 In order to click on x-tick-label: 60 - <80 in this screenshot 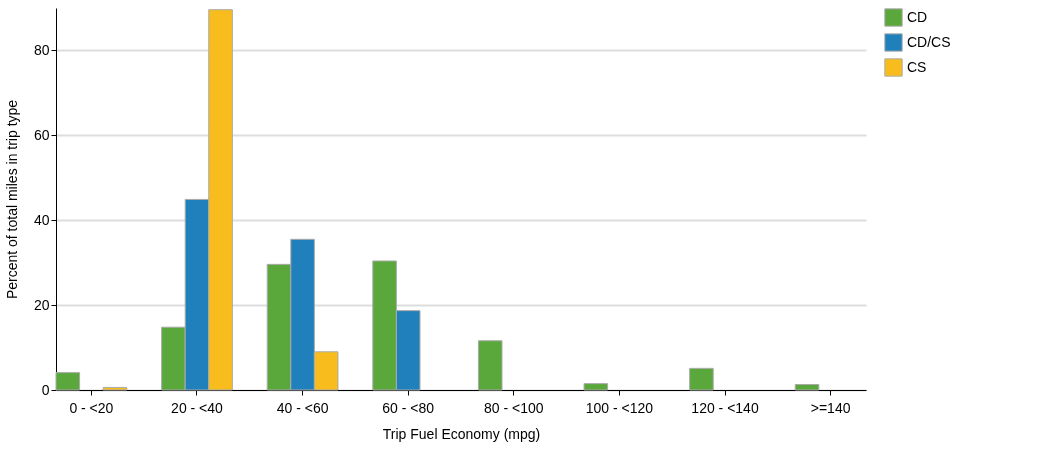, I will do `click(408, 407)`.